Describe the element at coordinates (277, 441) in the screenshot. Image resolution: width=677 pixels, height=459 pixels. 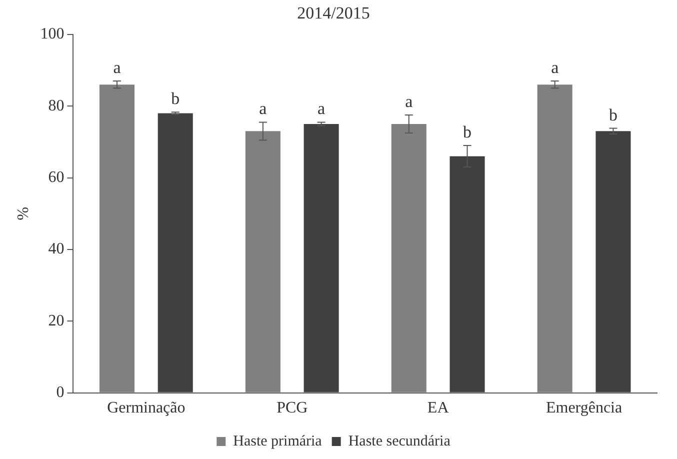
I see `legend-label: Haste primária` at that location.